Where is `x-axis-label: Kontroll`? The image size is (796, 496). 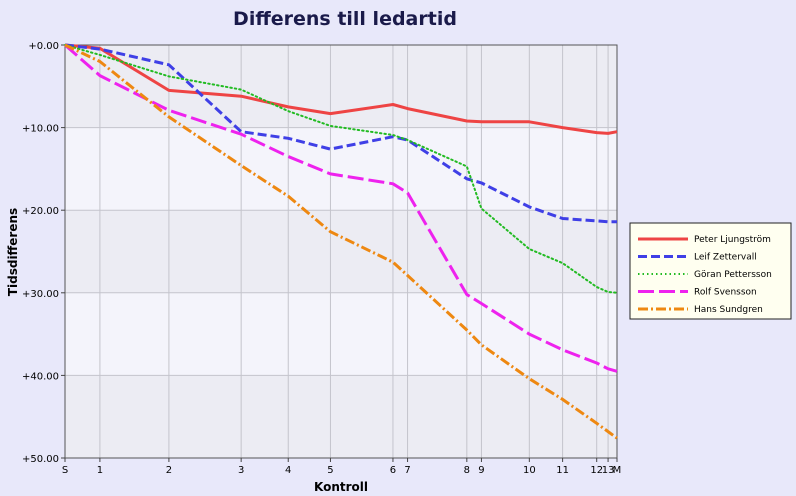
x-axis-label: Kontroll is located at coordinates (341, 487).